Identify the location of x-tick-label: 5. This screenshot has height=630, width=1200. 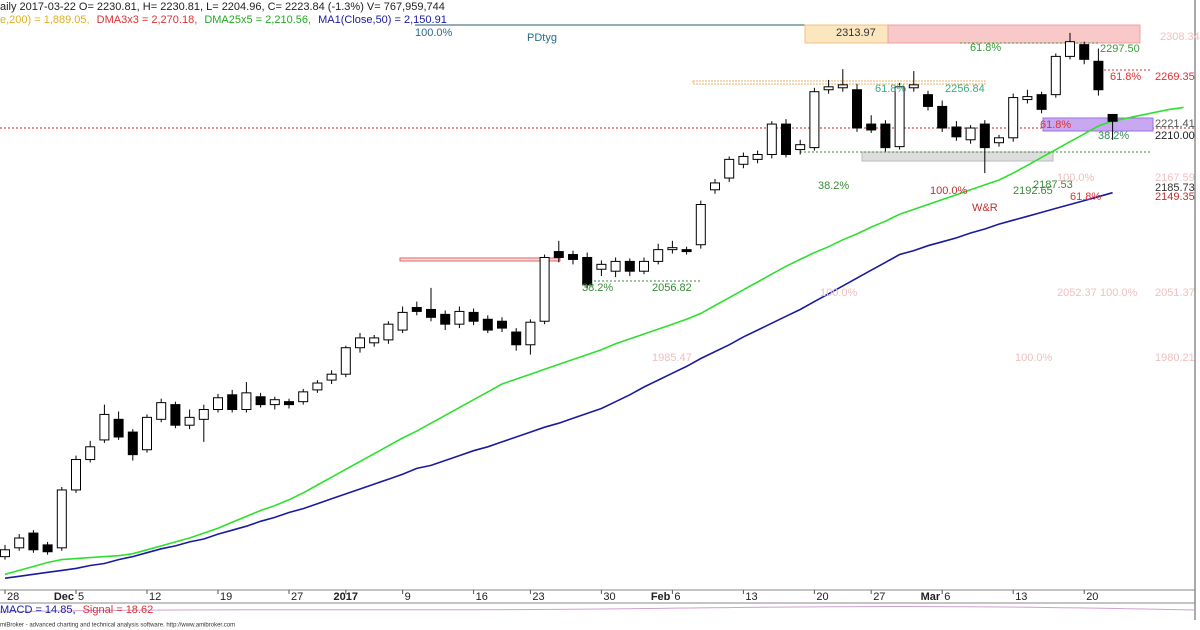
(81, 597).